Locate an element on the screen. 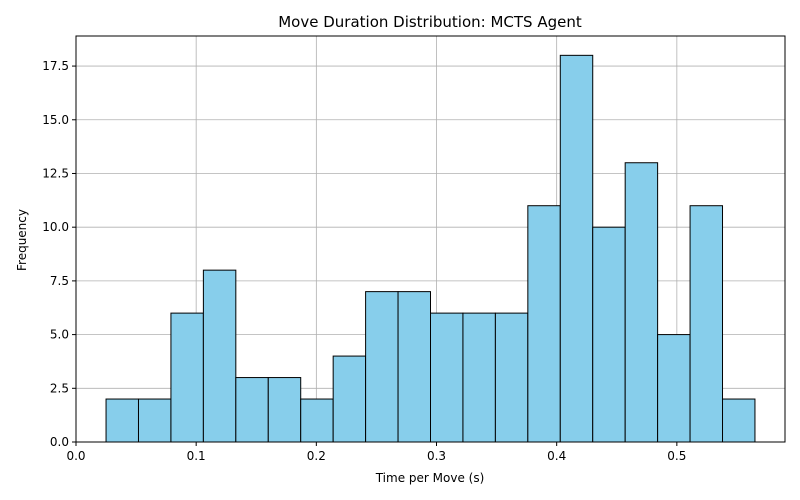 The image size is (800, 500). x-tick-label: 0.2 is located at coordinates (316, 456).